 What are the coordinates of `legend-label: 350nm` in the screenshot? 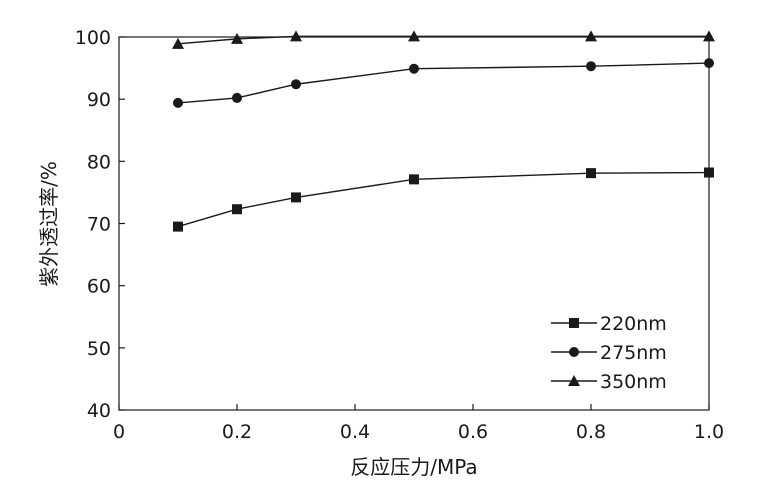 It's located at (633, 382).